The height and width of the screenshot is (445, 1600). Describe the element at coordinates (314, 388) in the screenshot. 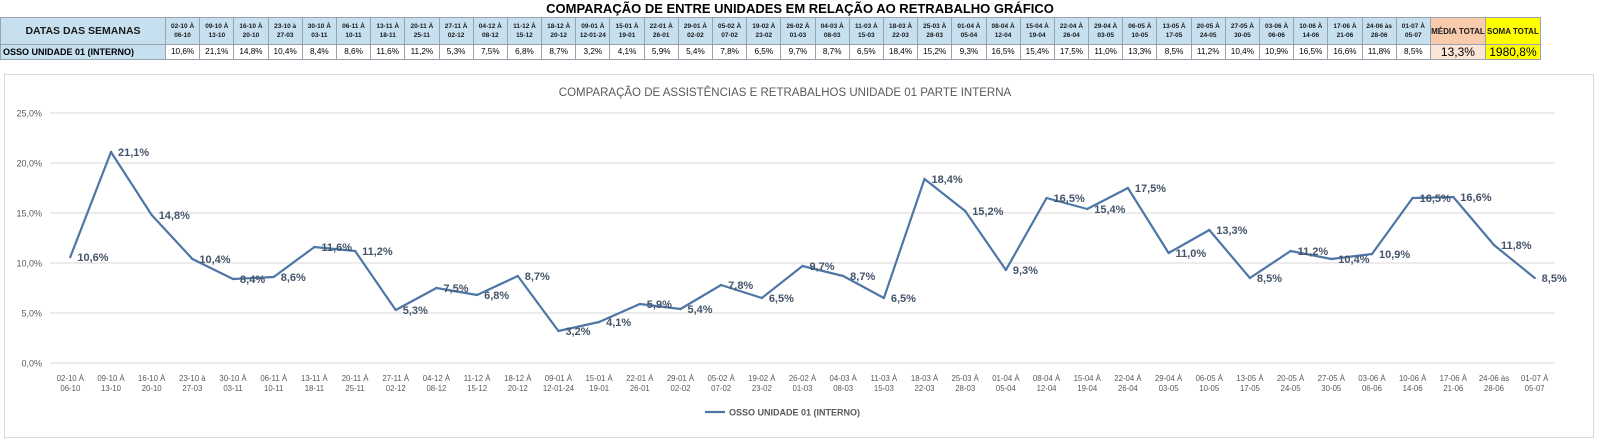

I see `x-tick-label: 18-11` at that location.